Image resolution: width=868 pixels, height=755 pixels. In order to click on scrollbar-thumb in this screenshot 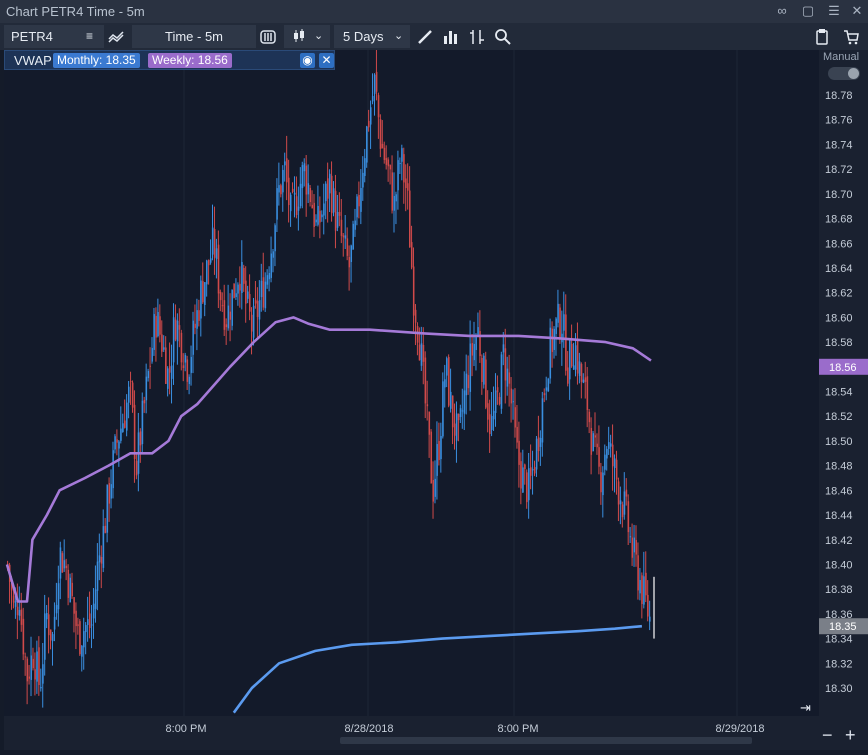, I will do `click(546, 740)`.